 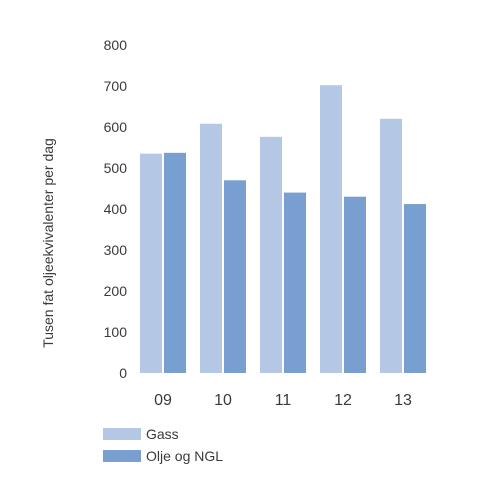 I want to click on x-tick-label: 11, so click(x=283, y=400).